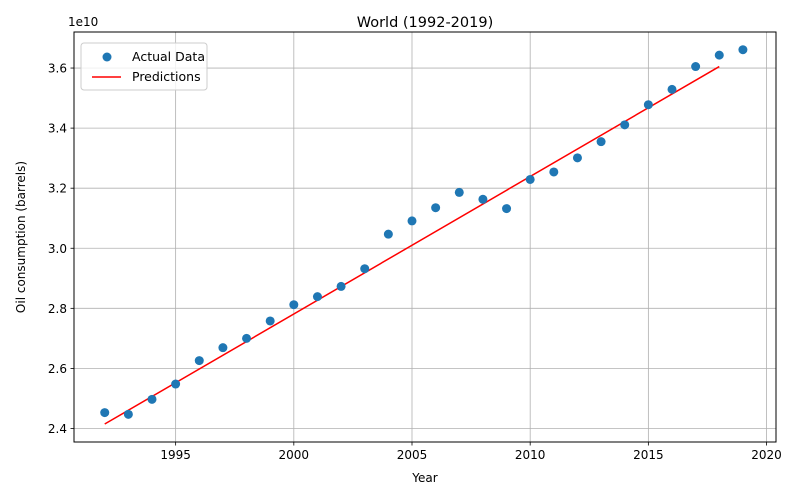 The height and width of the screenshot is (500, 800). What do you see at coordinates (57, 129) in the screenshot?
I see `y-tick-label: 3.4` at bounding box center [57, 129].